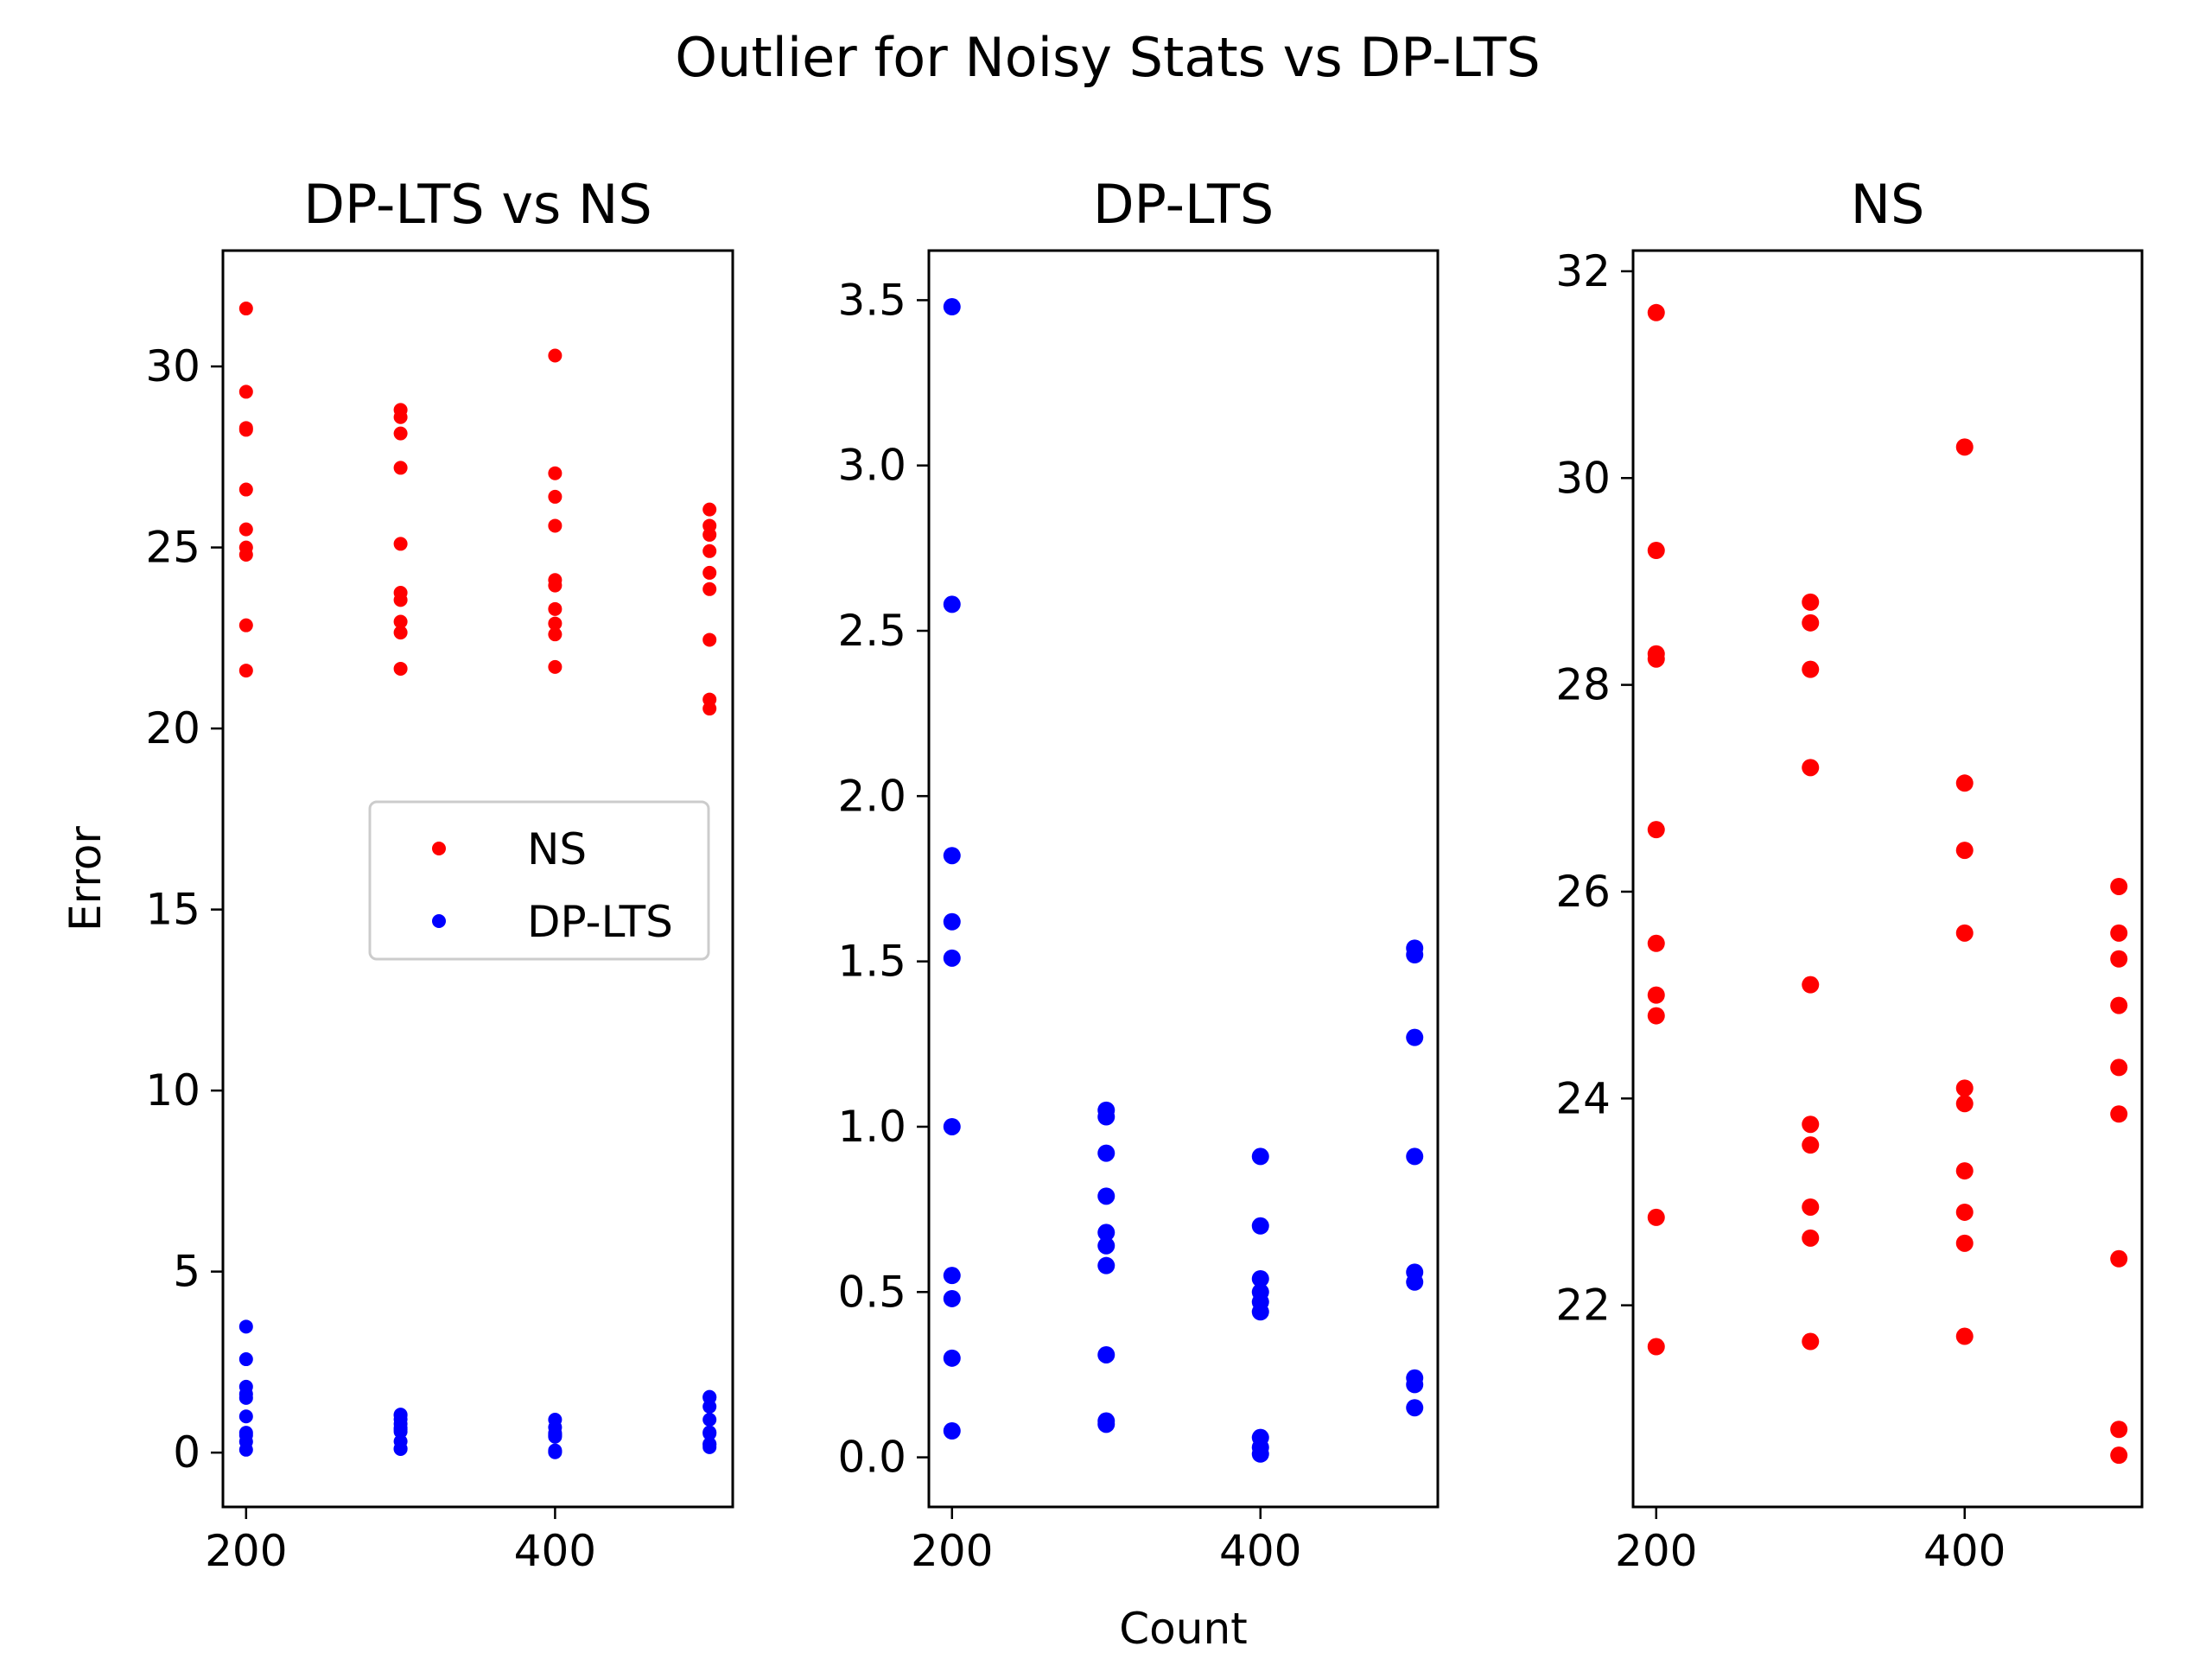 This screenshot has width=2212, height=1659. What do you see at coordinates (871, 466) in the screenshot?
I see `y-tick-label: 3.0` at bounding box center [871, 466].